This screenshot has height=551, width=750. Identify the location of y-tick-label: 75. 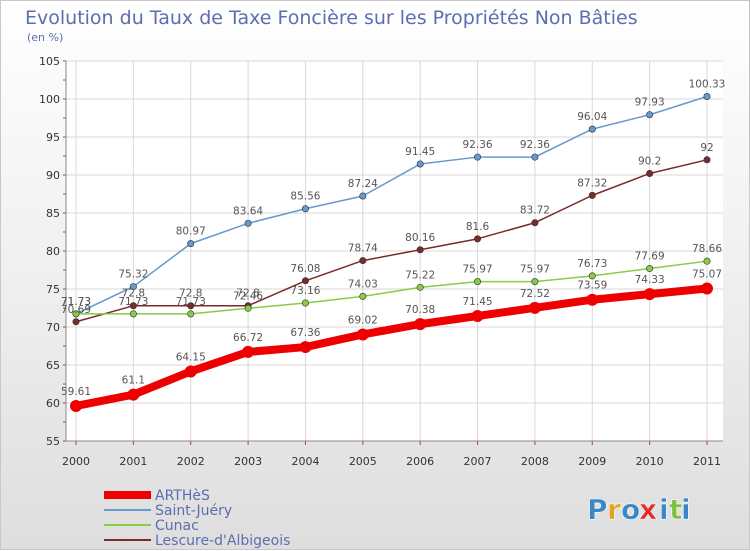
(53, 289).